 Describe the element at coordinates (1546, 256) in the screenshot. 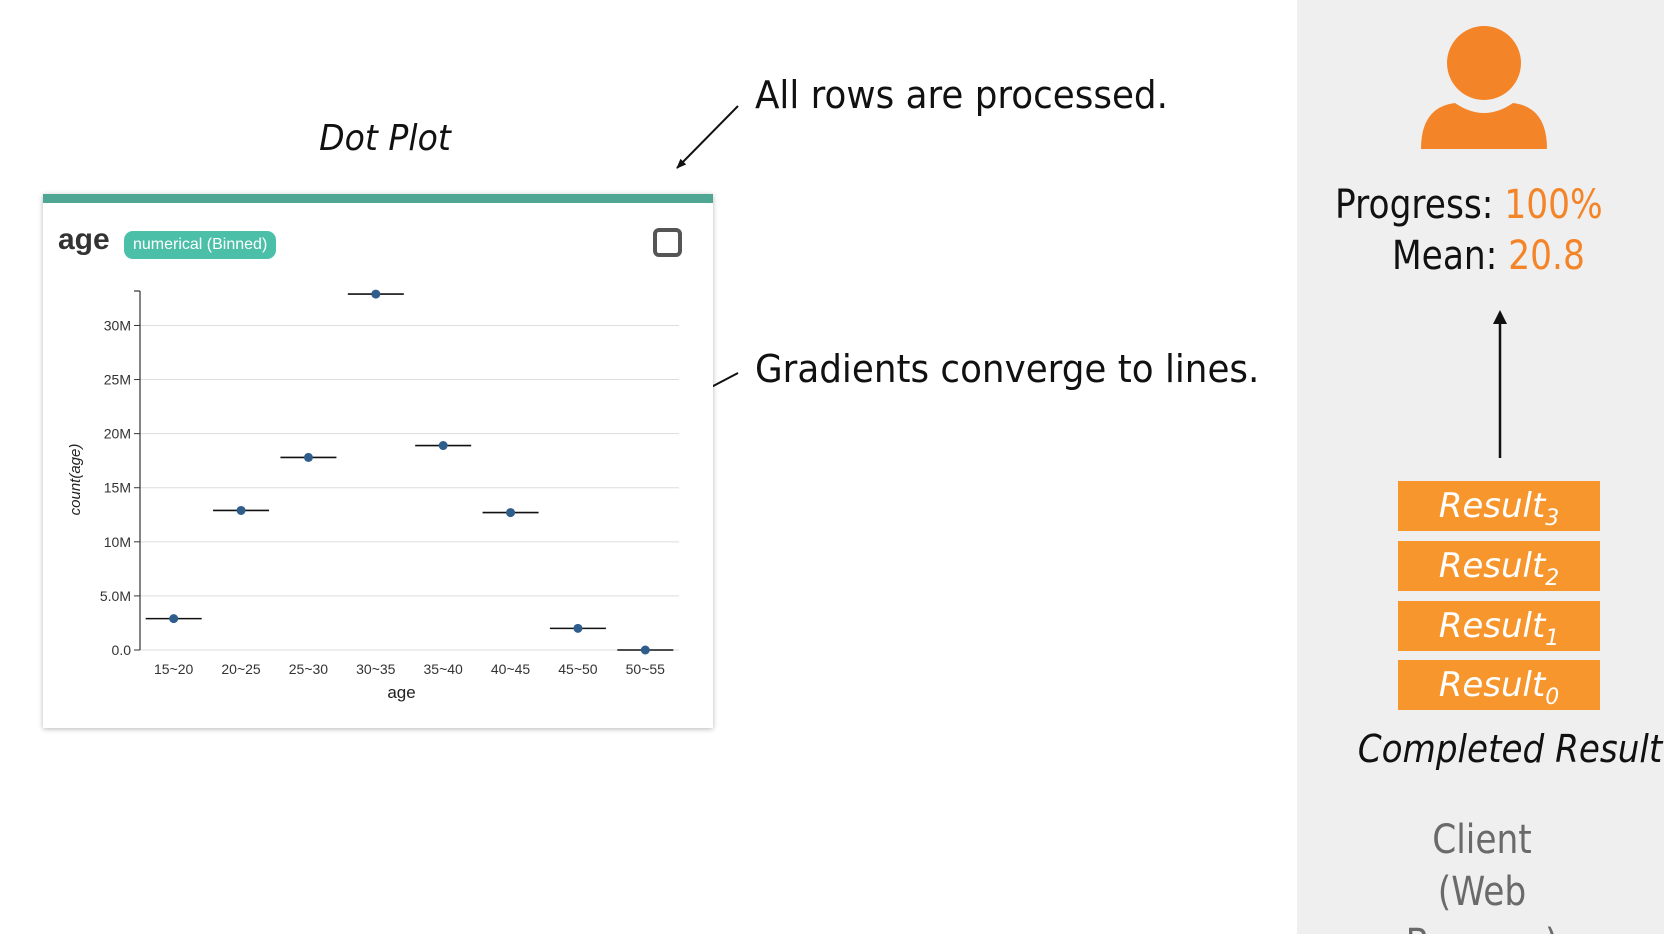

I see `mean-value: 20.8` at that location.